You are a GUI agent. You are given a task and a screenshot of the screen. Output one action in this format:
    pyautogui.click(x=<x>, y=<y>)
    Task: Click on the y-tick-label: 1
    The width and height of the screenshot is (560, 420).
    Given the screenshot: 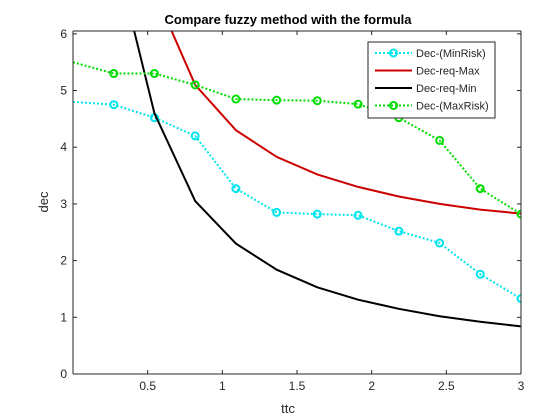 What is the action you would take?
    pyautogui.click(x=63, y=317)
    